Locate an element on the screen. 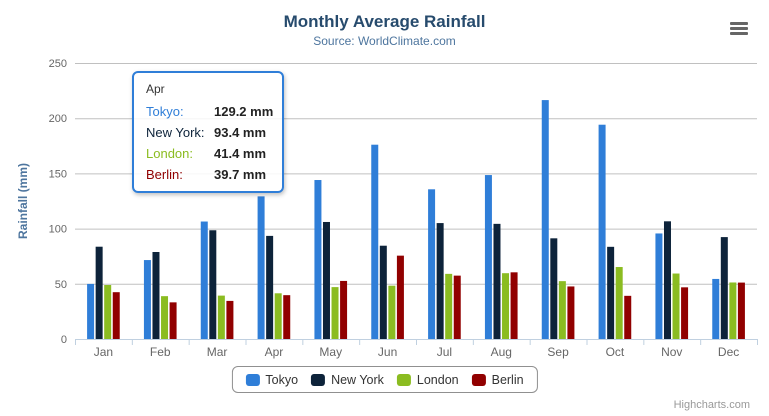 This screenshot has height=416, width=769. bar-london-jan is located at coordinates (108, 312).